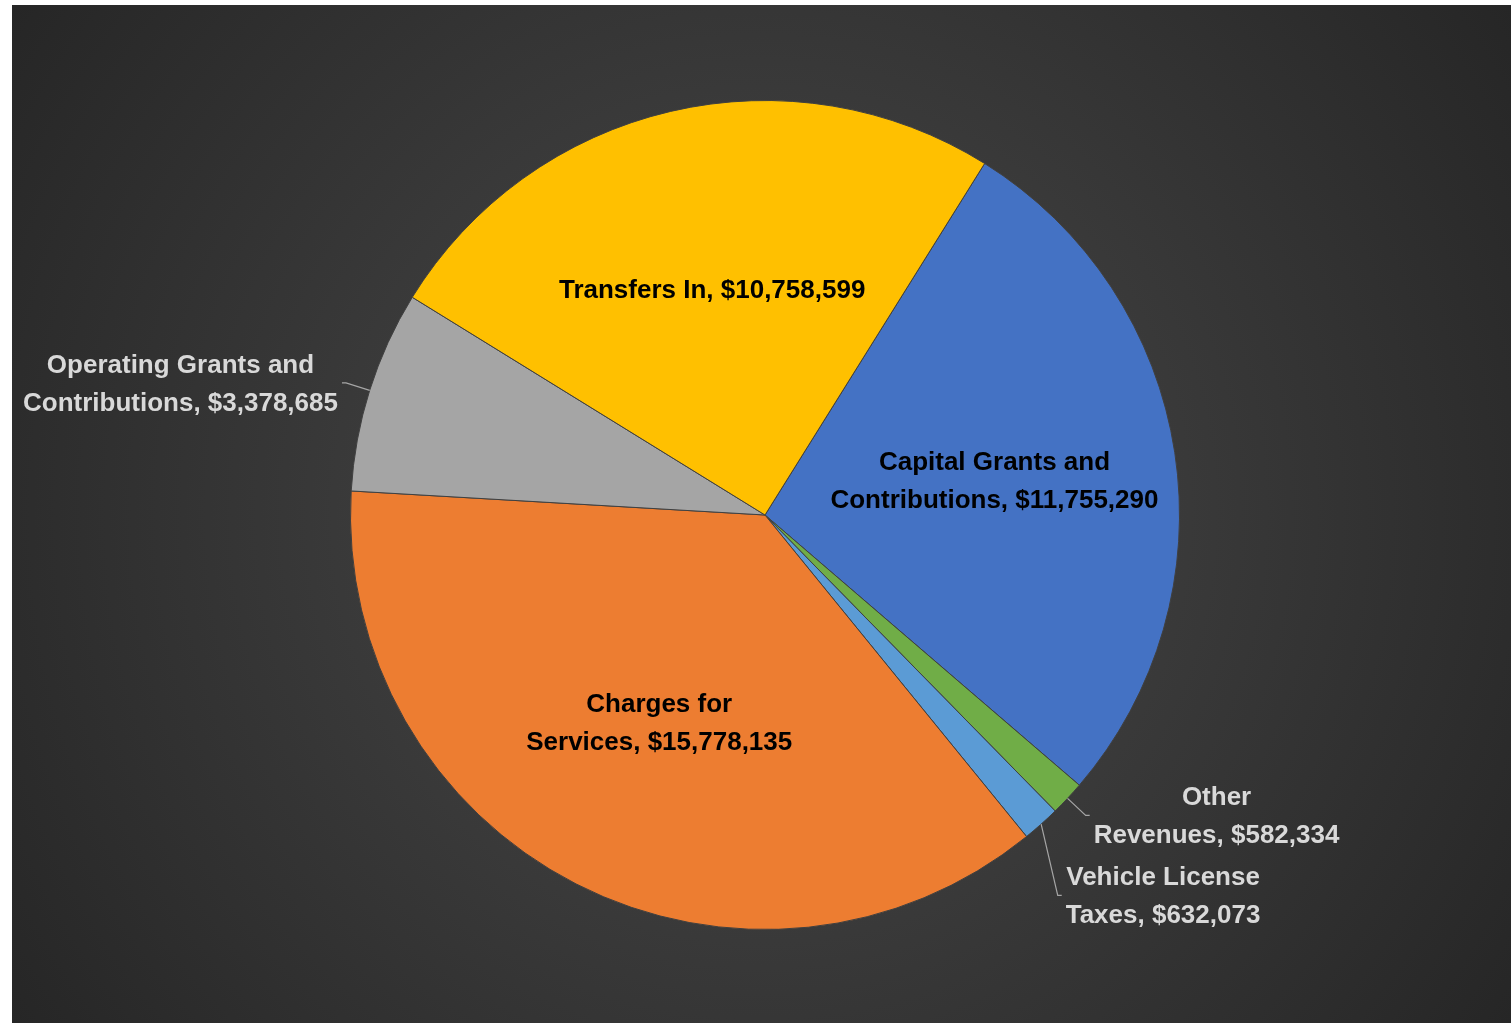 The height and width of the screenshot is (1023, 1511). Describe the element at coordinates (180, 383) in the screenshot. I see `slice-label: Operating Grants and Contributions, $3,378,685` at that location.